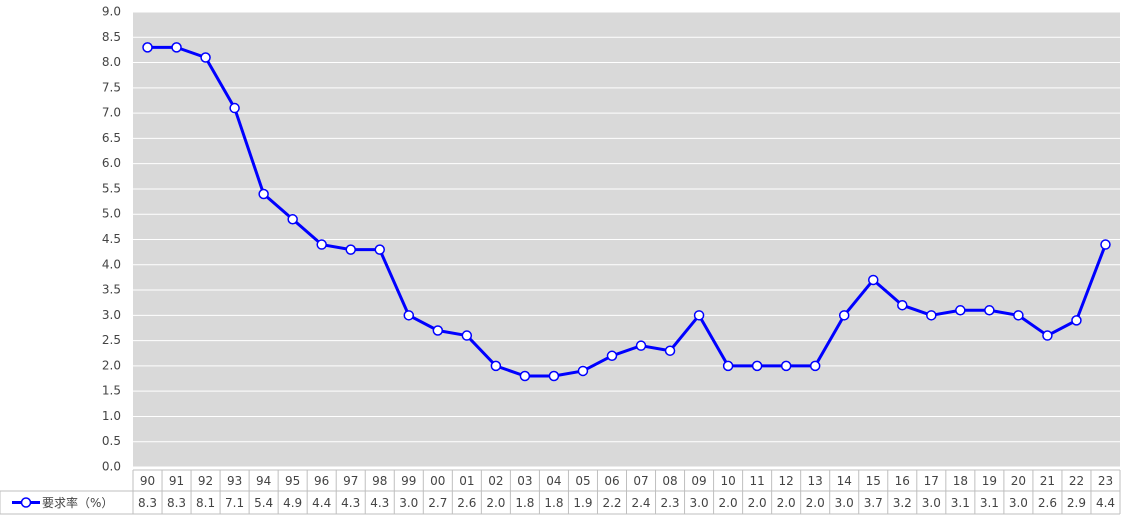 This screenshot has height=520, width=1121. Describe the element at coordinates (111, 214) in the screenshot. I see `y-tick-label: 5.0` at that location.